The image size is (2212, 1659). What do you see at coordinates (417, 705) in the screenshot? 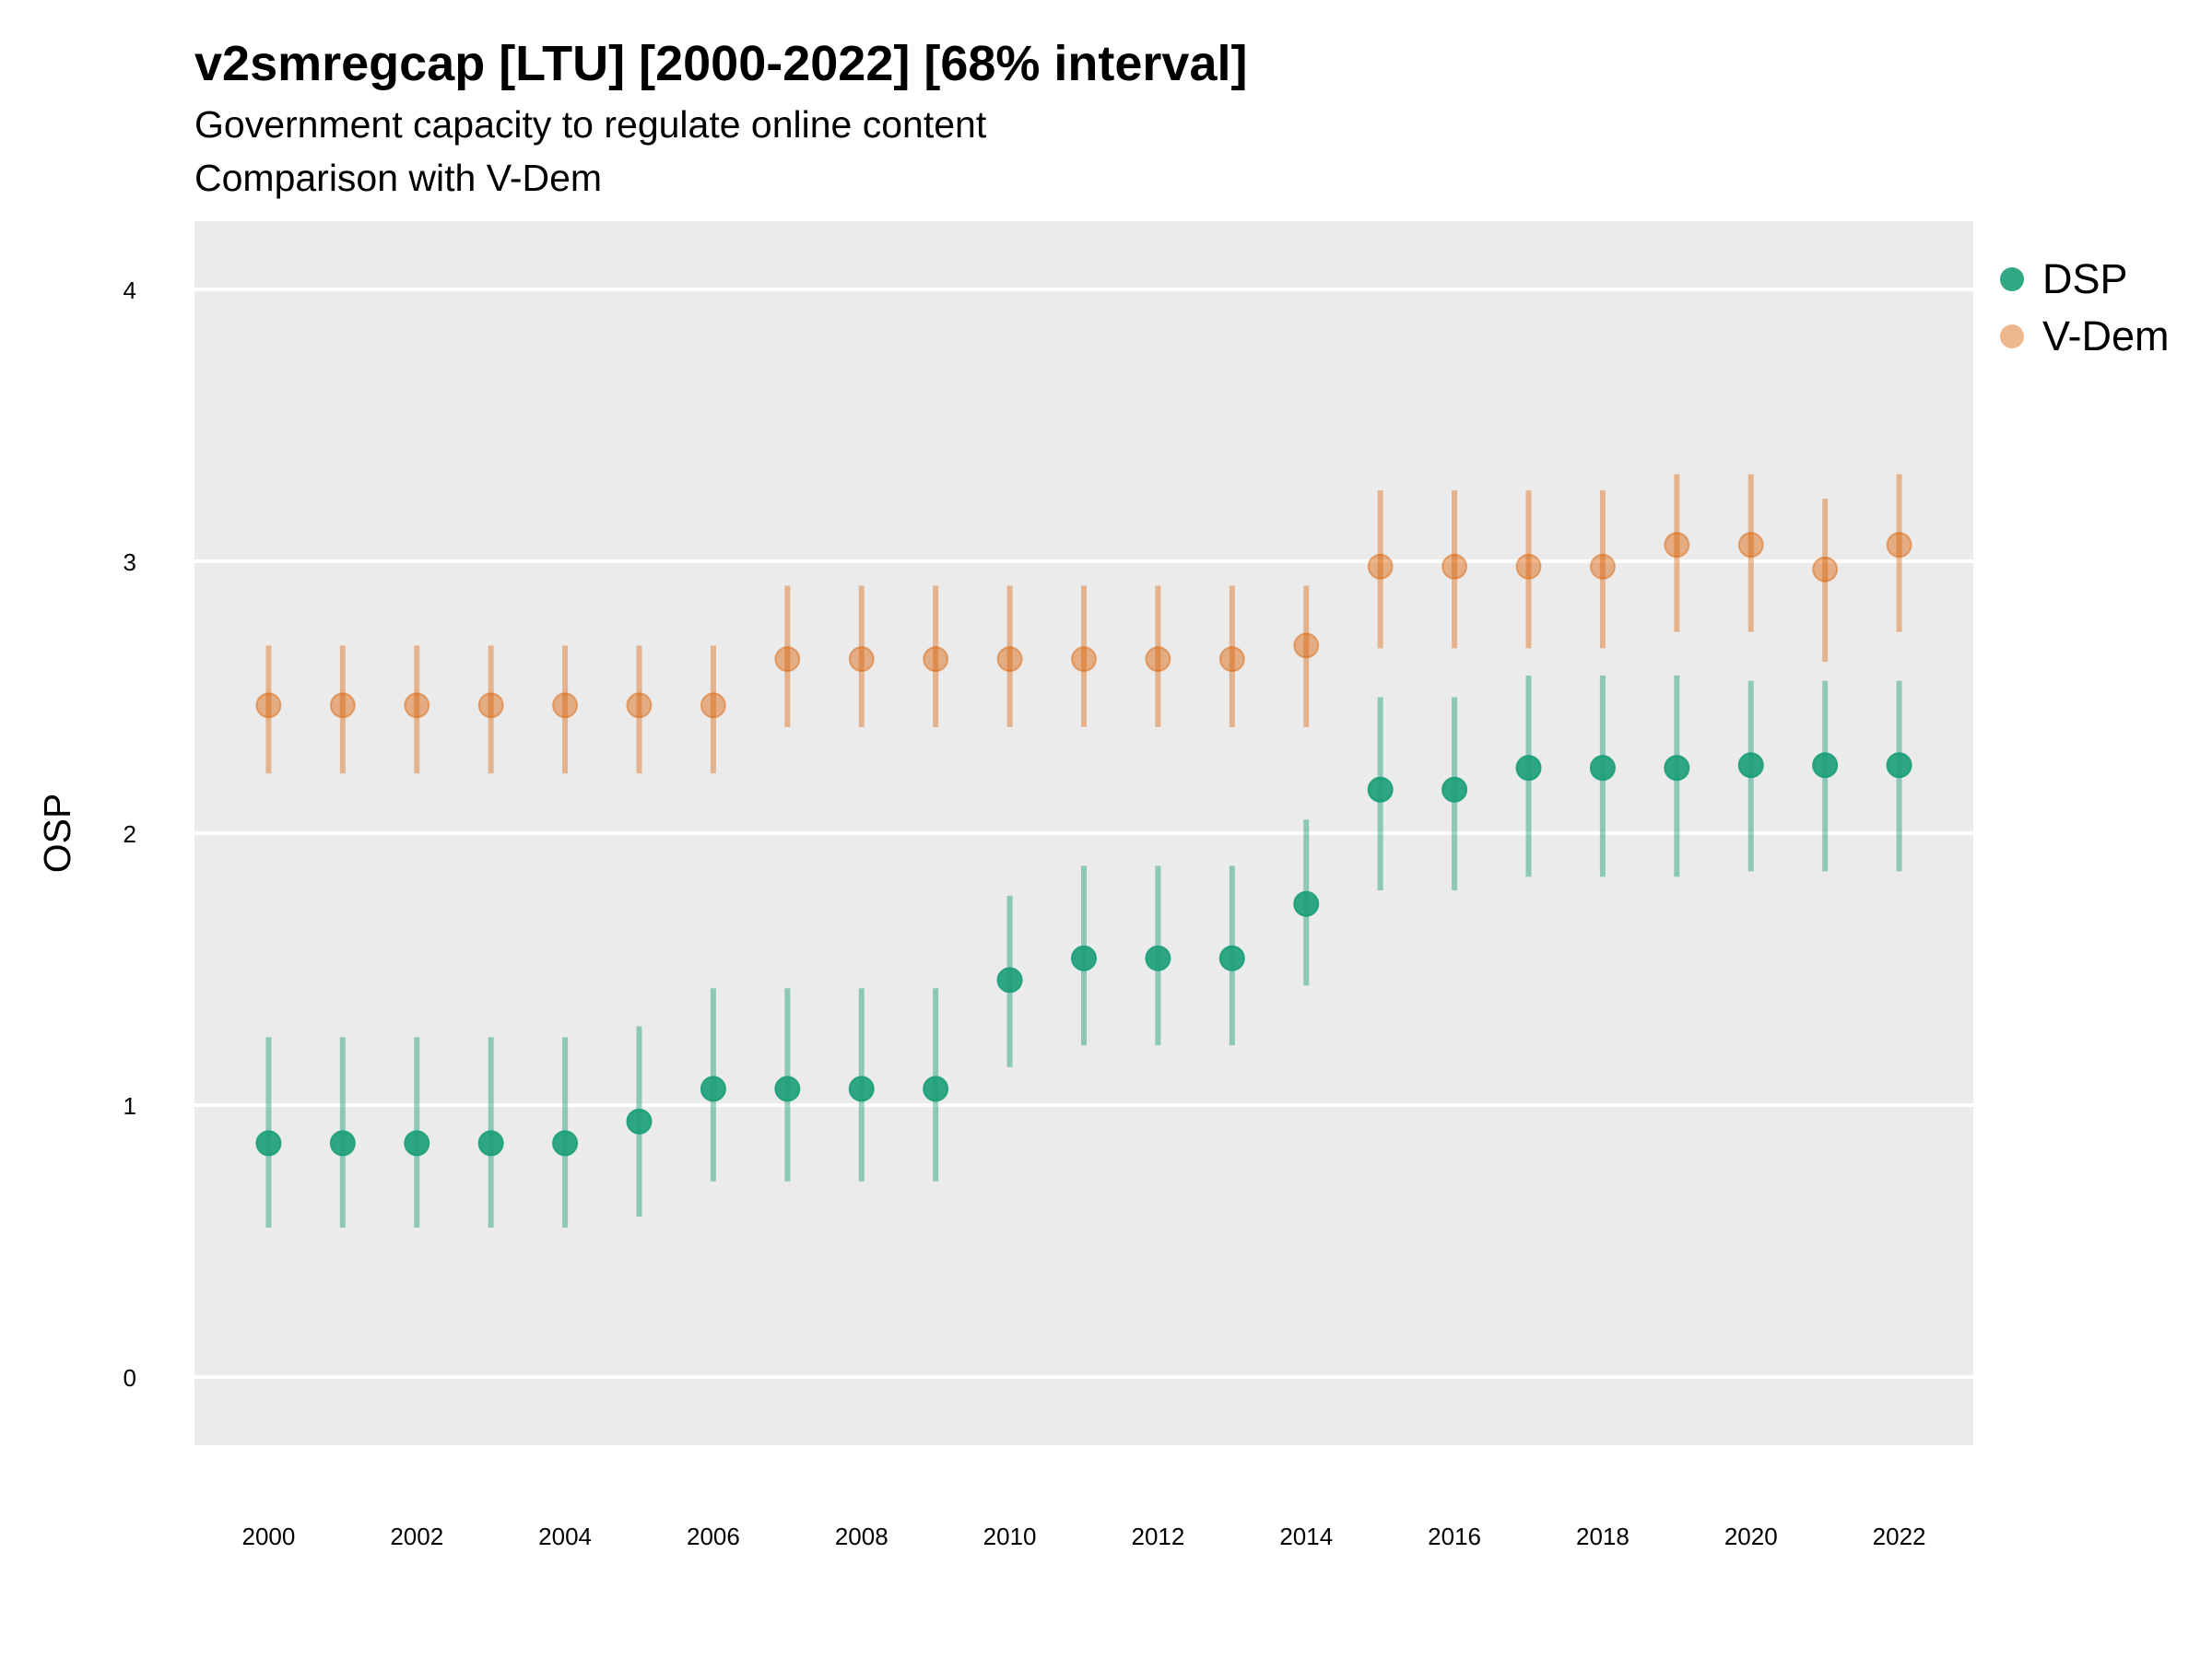
I see `point-vdem-2002` at bounding box center [417, 705].